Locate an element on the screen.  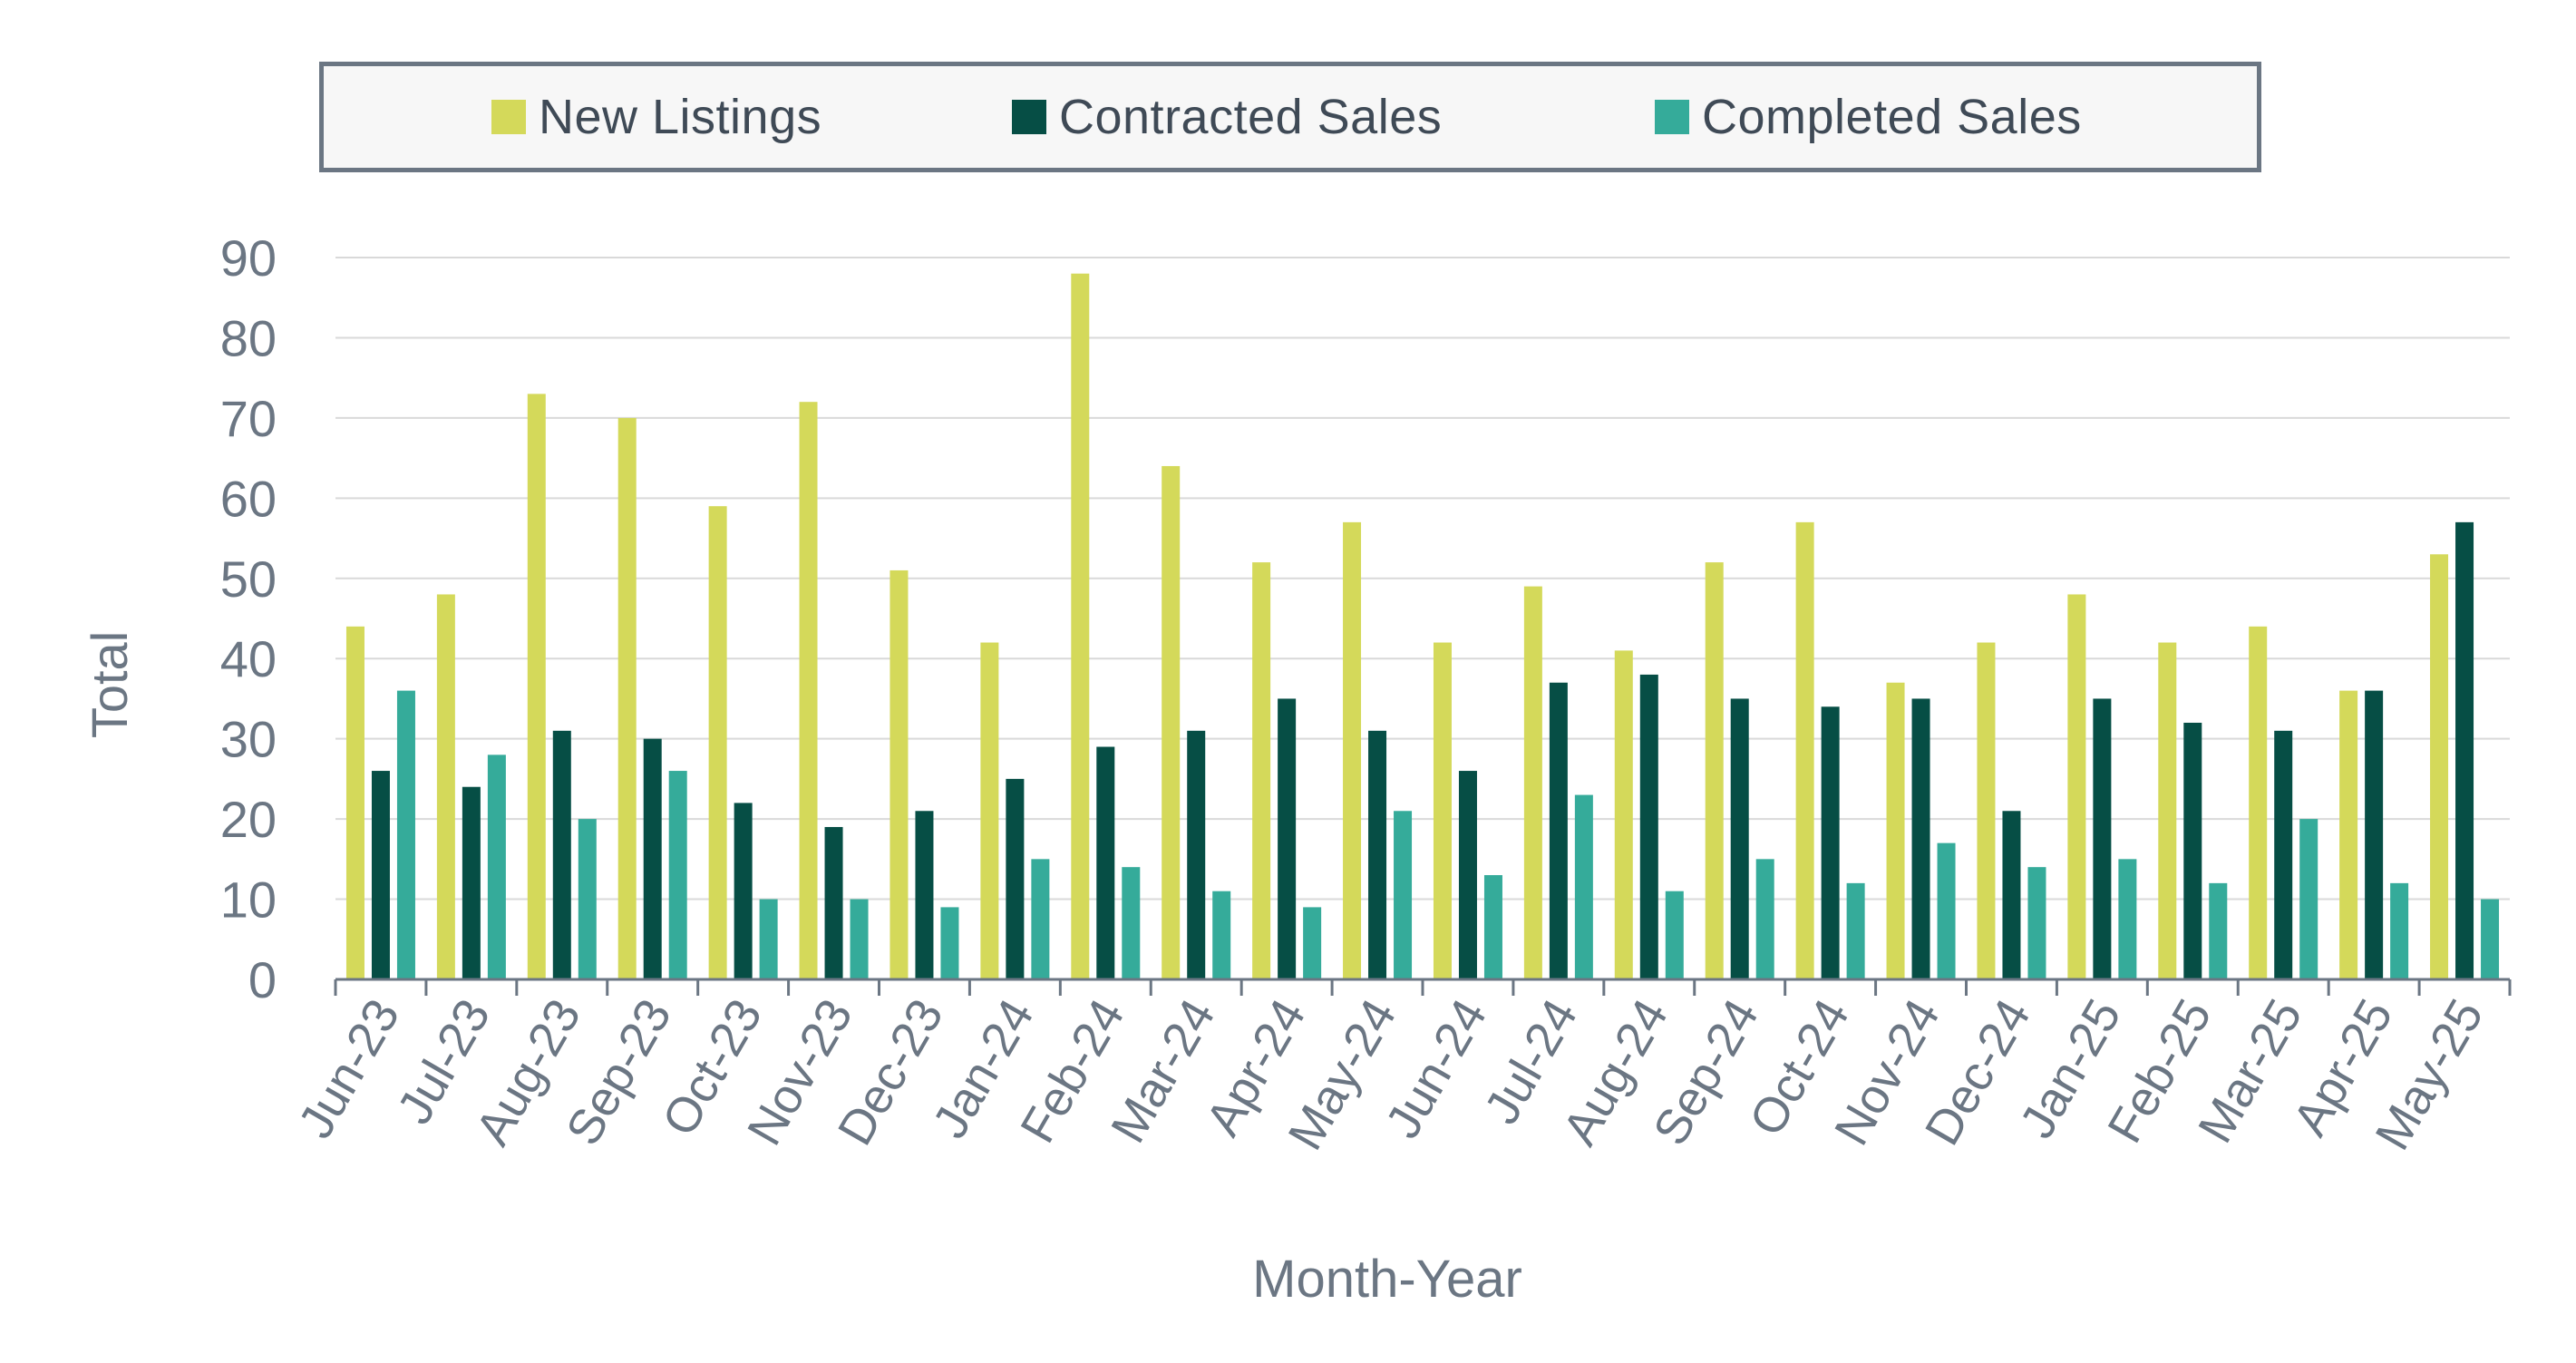
legend-label-contracted-sales: Contracted Sales is located at coordinates (1251, 117).